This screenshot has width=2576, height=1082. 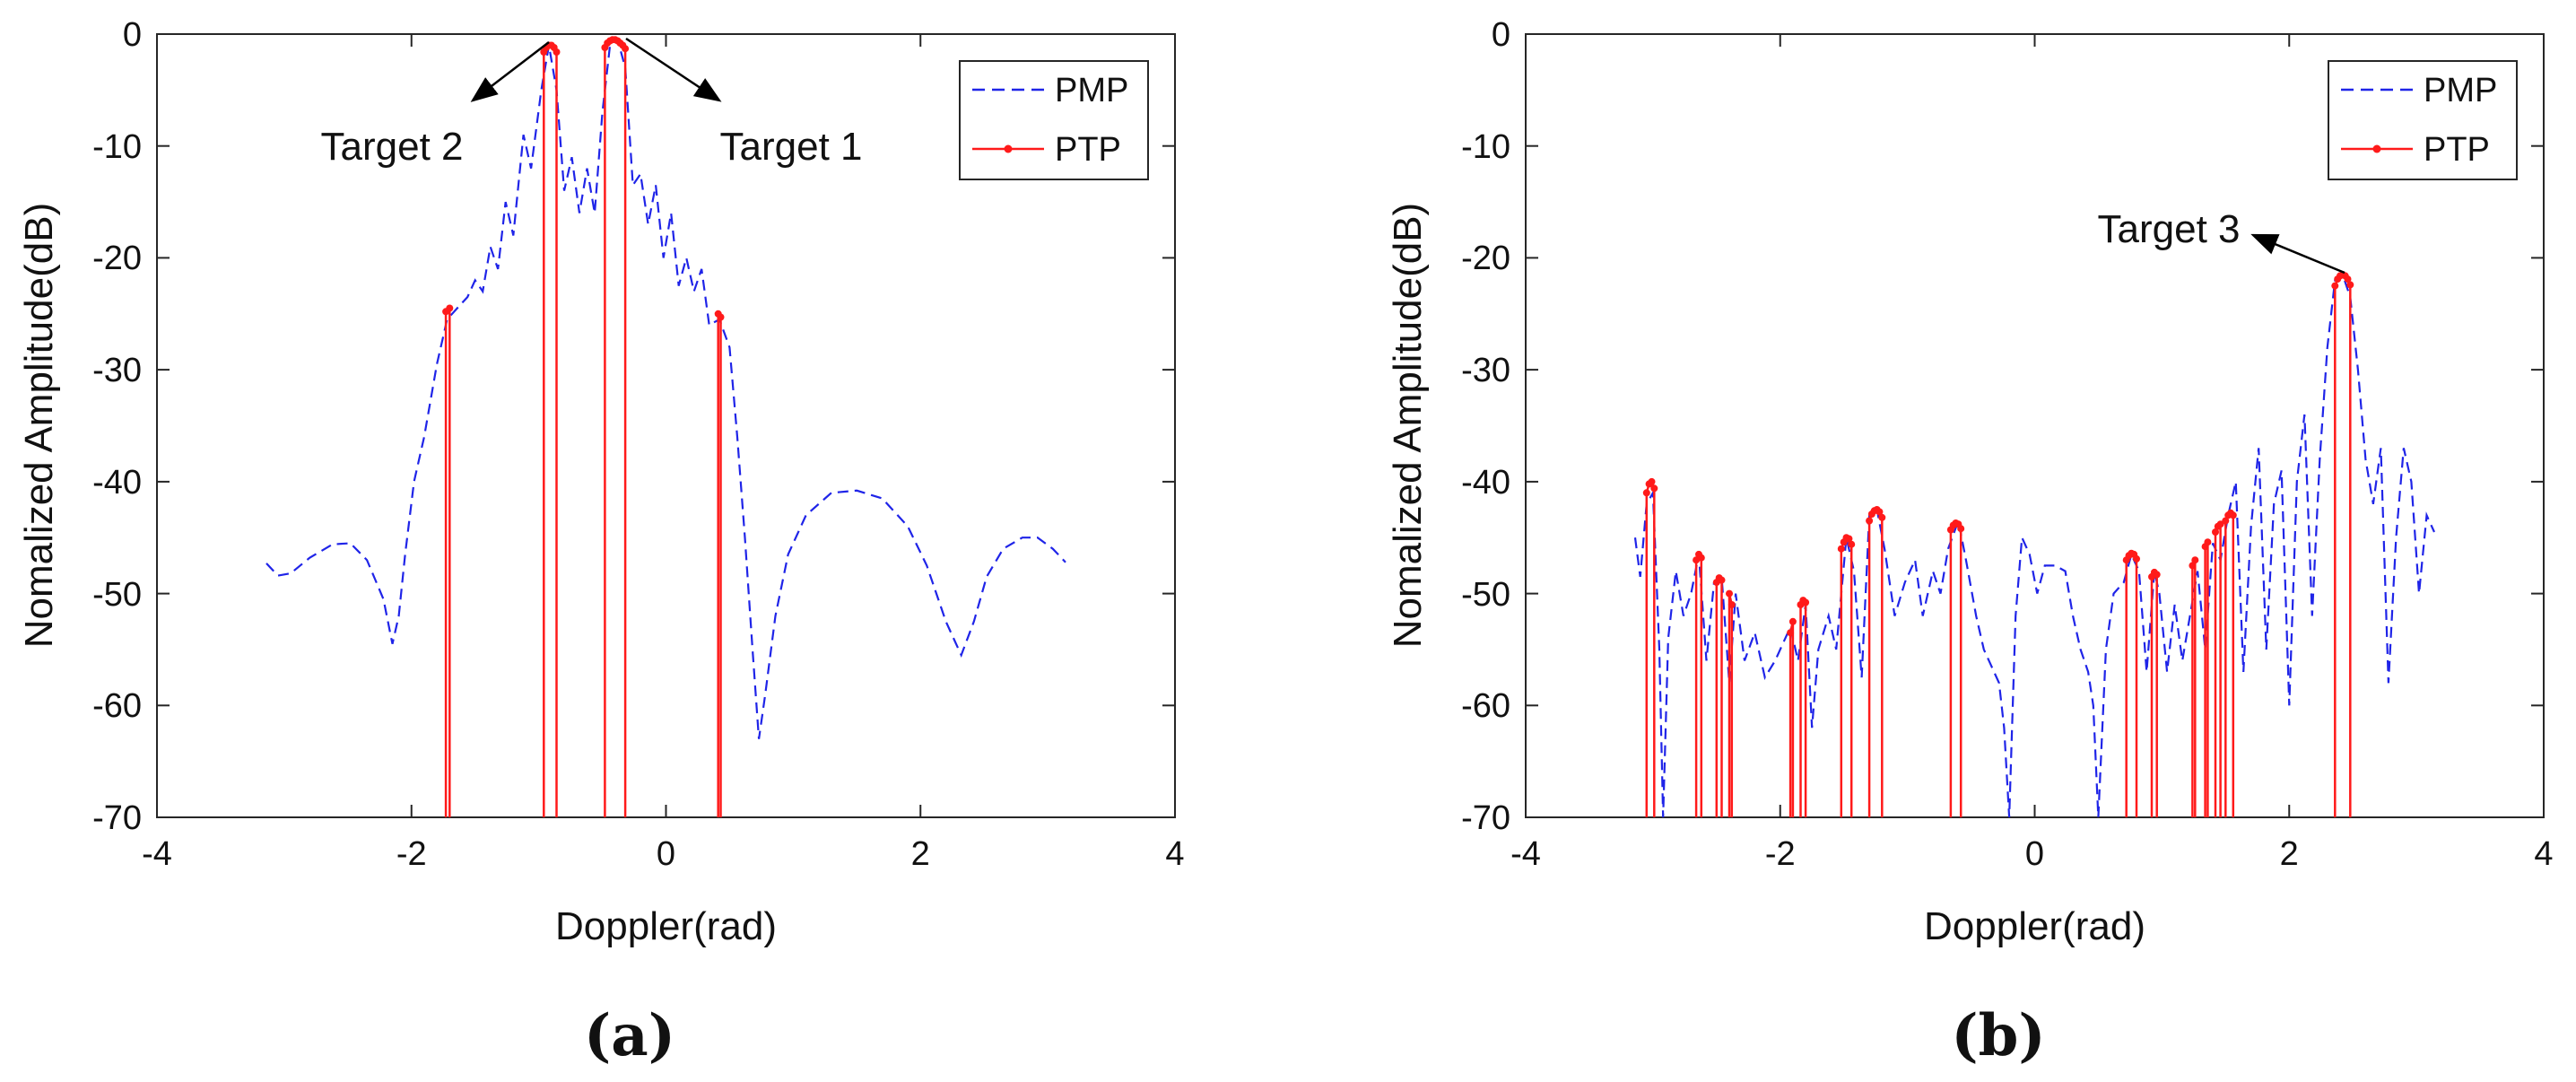 I want to click on y-tick-label-b-3: -30, so click(x=1485, y=370).